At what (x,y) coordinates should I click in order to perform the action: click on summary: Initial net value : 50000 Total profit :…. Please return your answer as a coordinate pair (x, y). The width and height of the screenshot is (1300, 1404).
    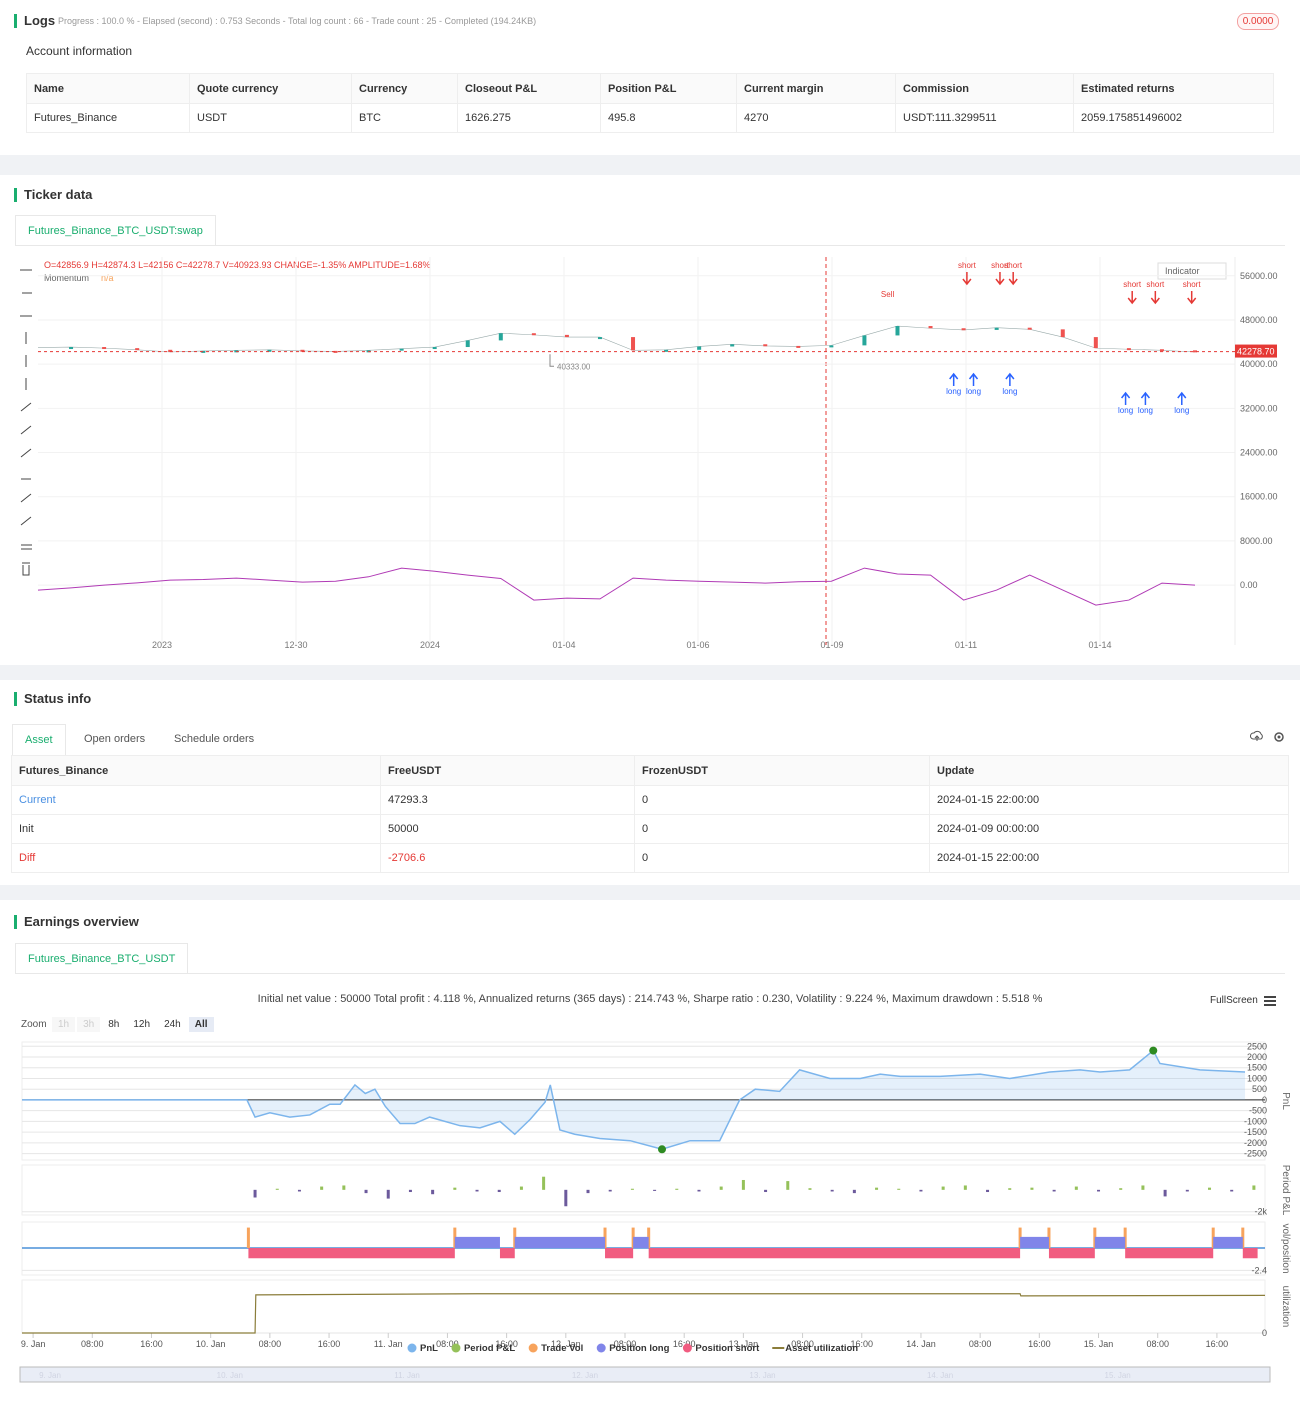
    Looking at the image, I should click on (650, 999).